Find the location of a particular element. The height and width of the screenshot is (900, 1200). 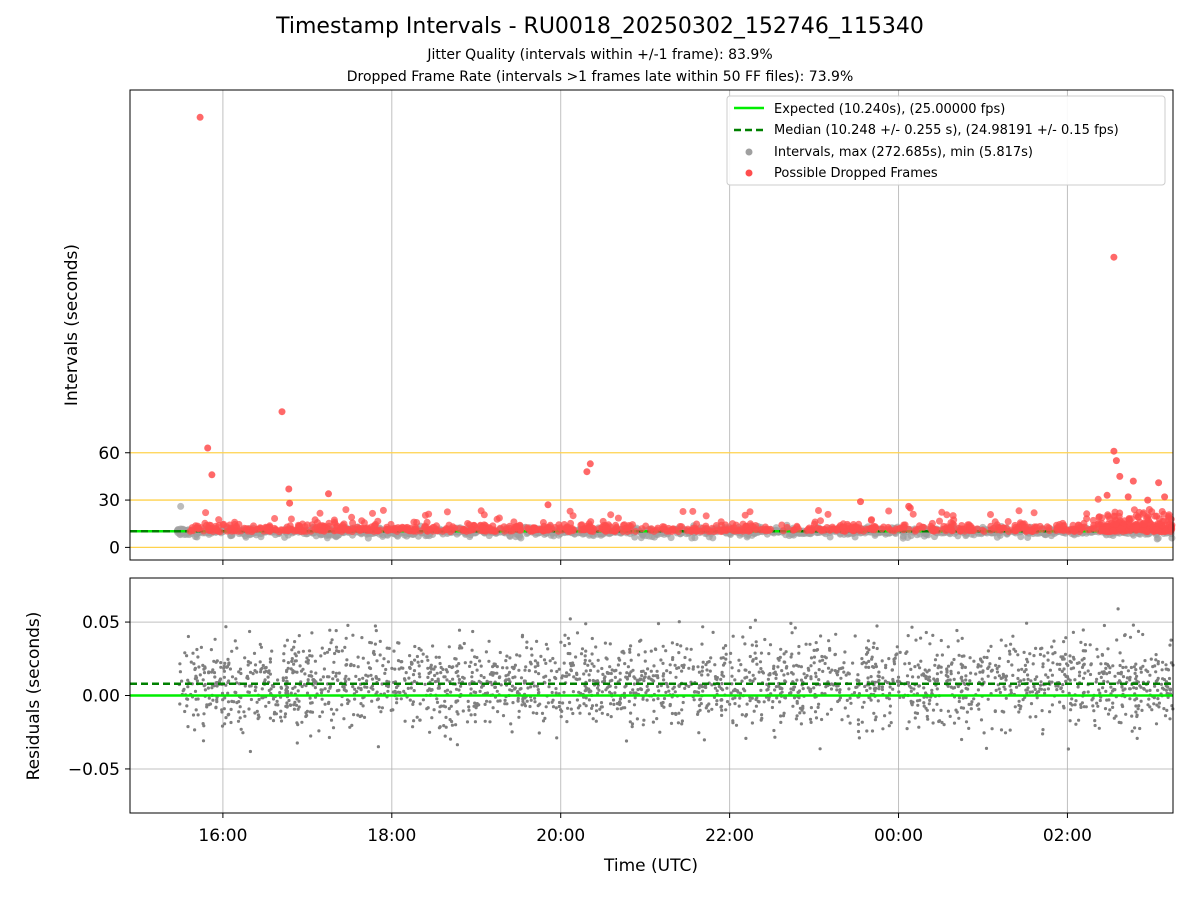

interval-point is located at coordinates (181, 506).